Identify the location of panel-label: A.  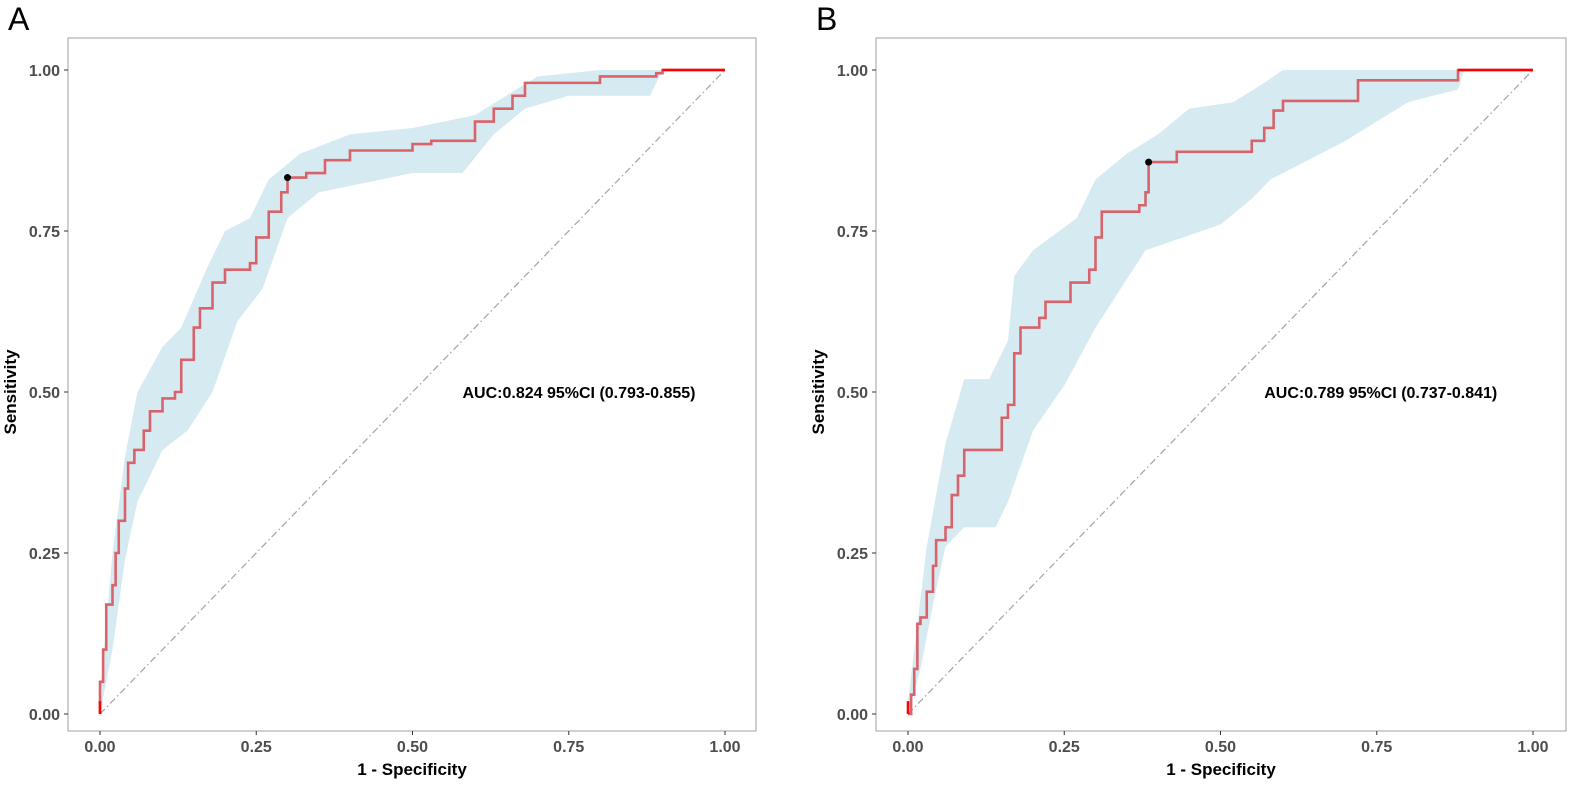
(19, 19).